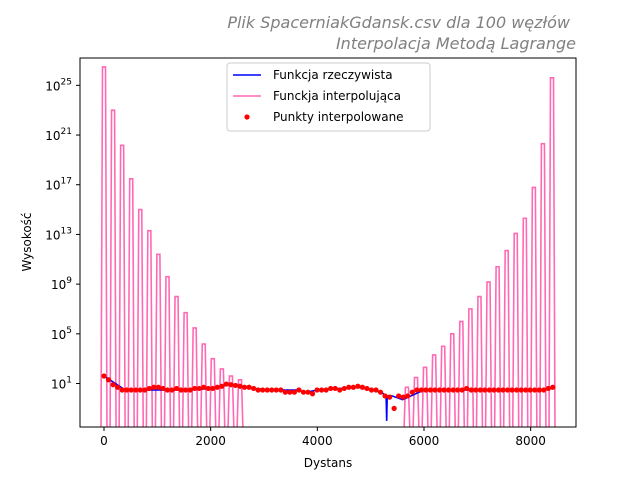 This screenshot has height=480, width=640. I want to click on x-tick-label: 0, so click(104, 441).